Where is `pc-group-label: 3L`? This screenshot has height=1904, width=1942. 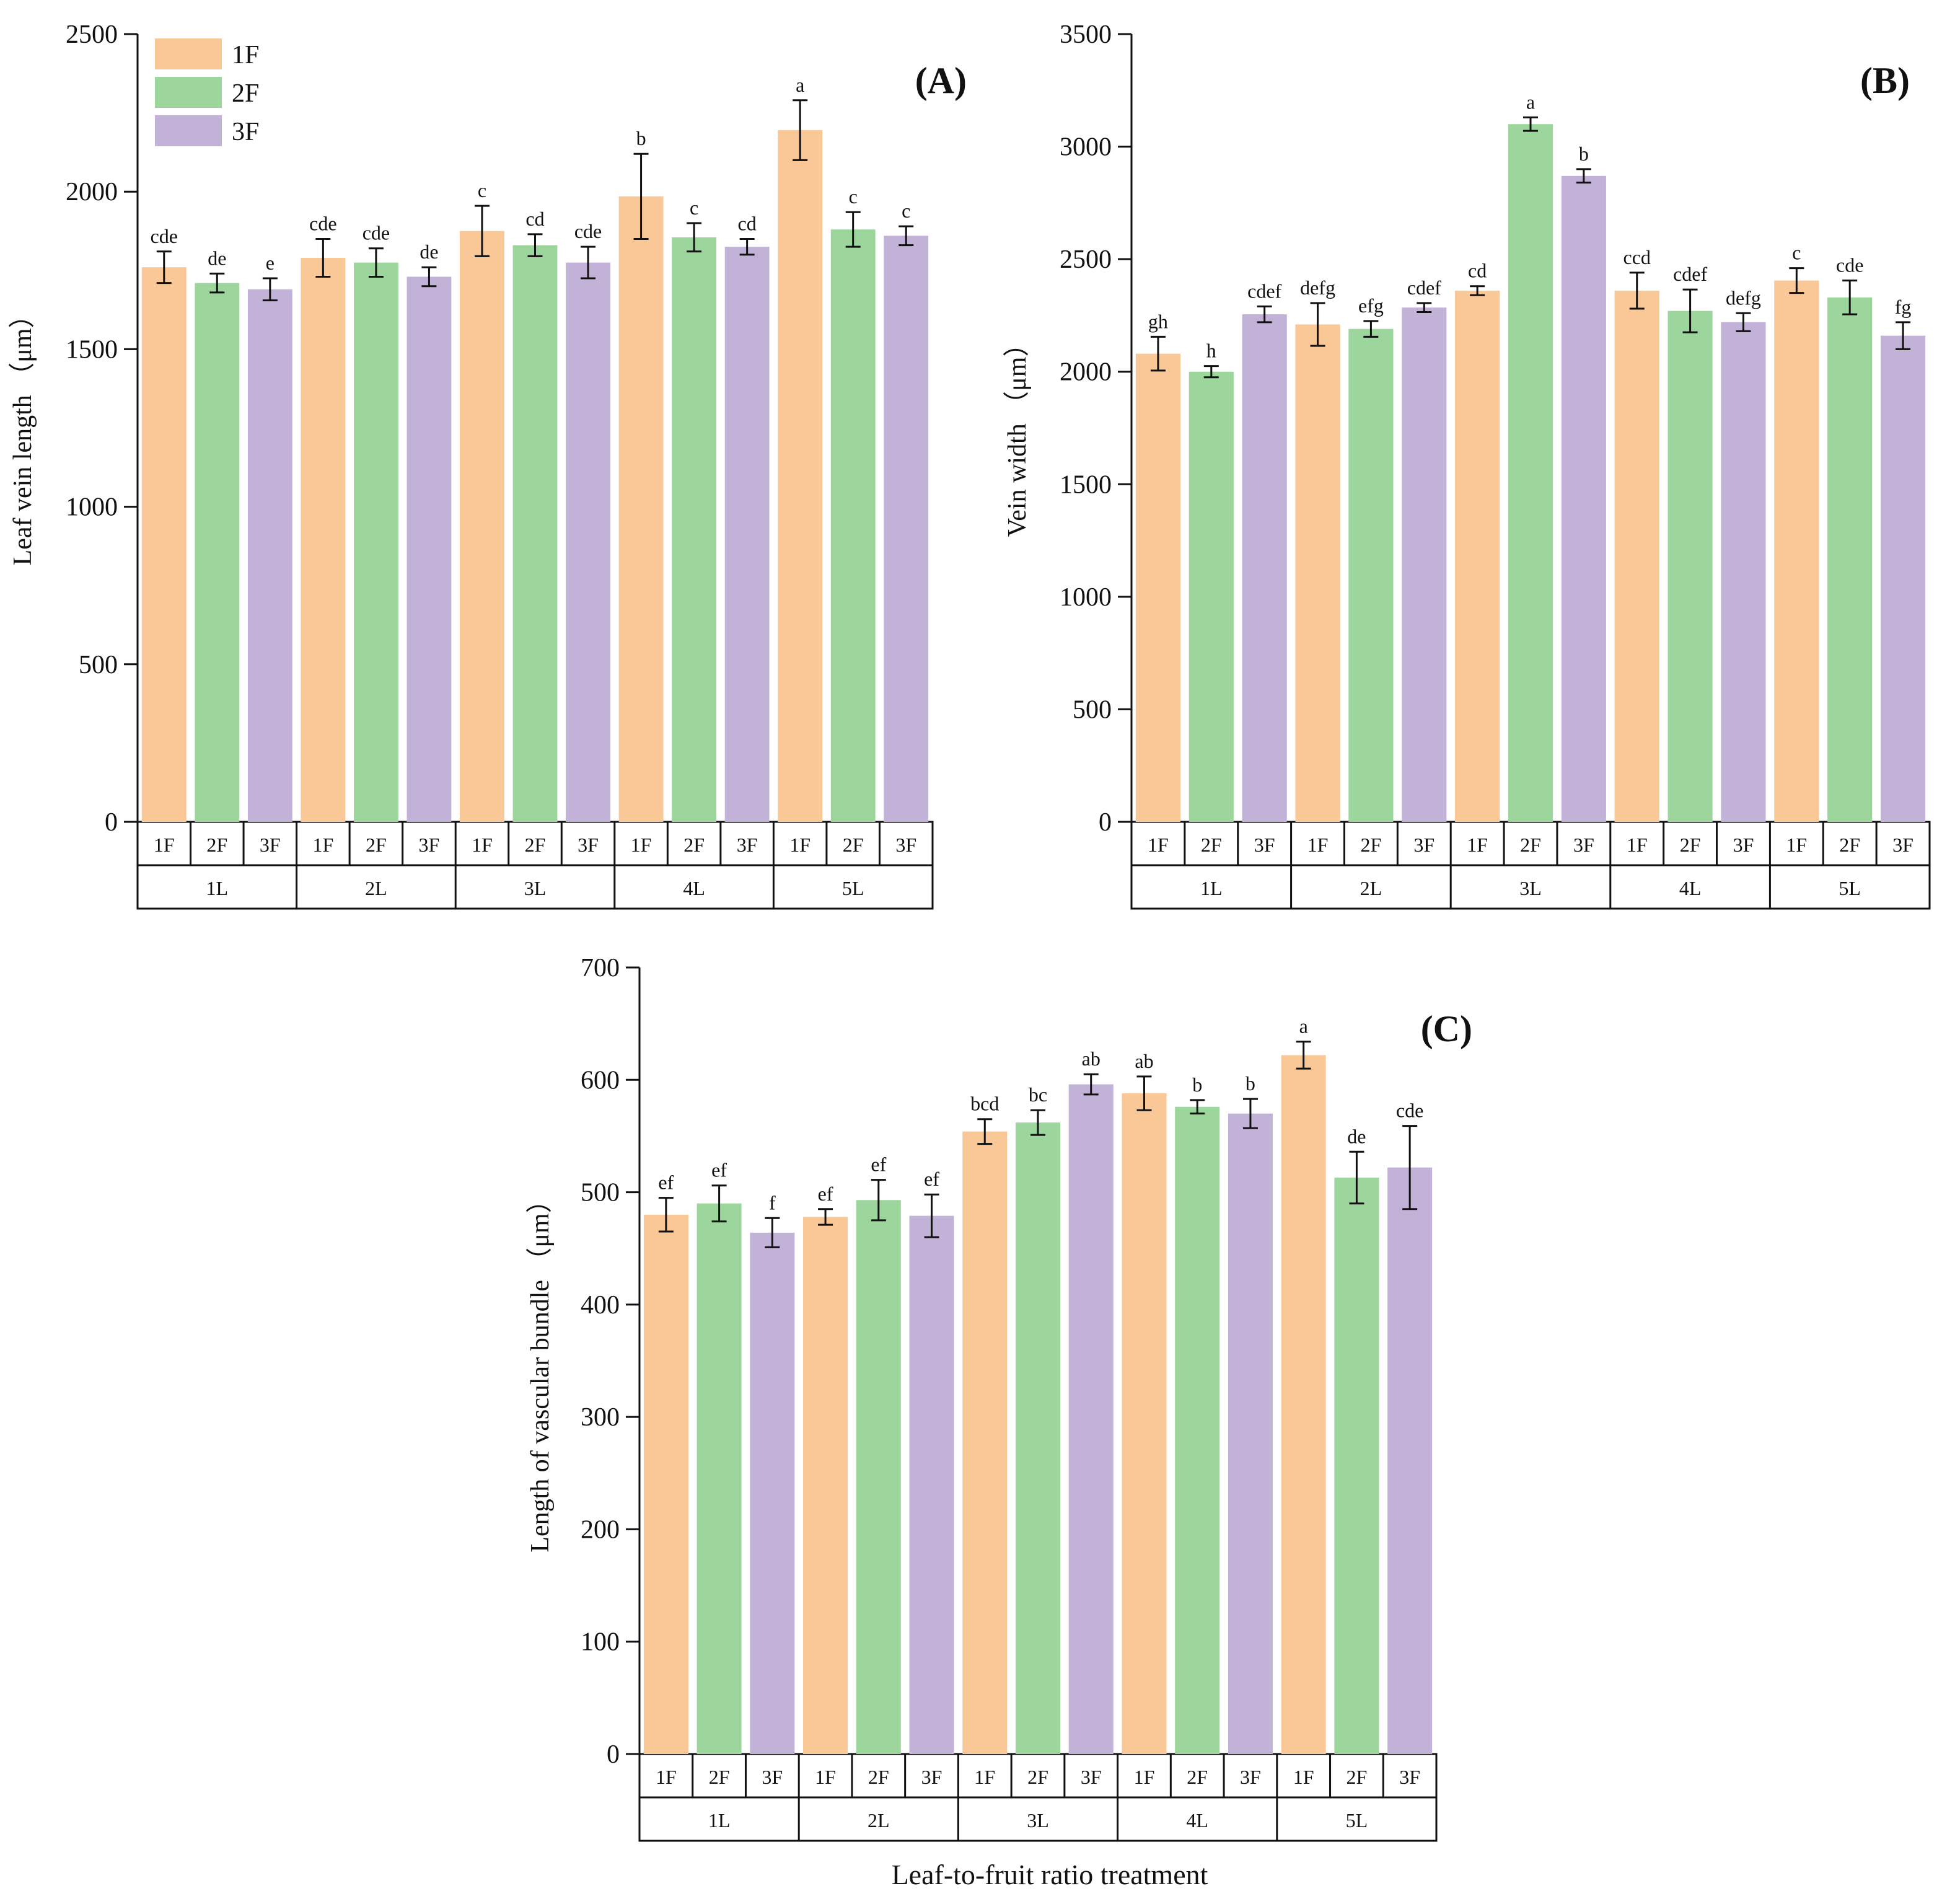
pc-group-label: 3L is located at coordinates (1038, 1820).